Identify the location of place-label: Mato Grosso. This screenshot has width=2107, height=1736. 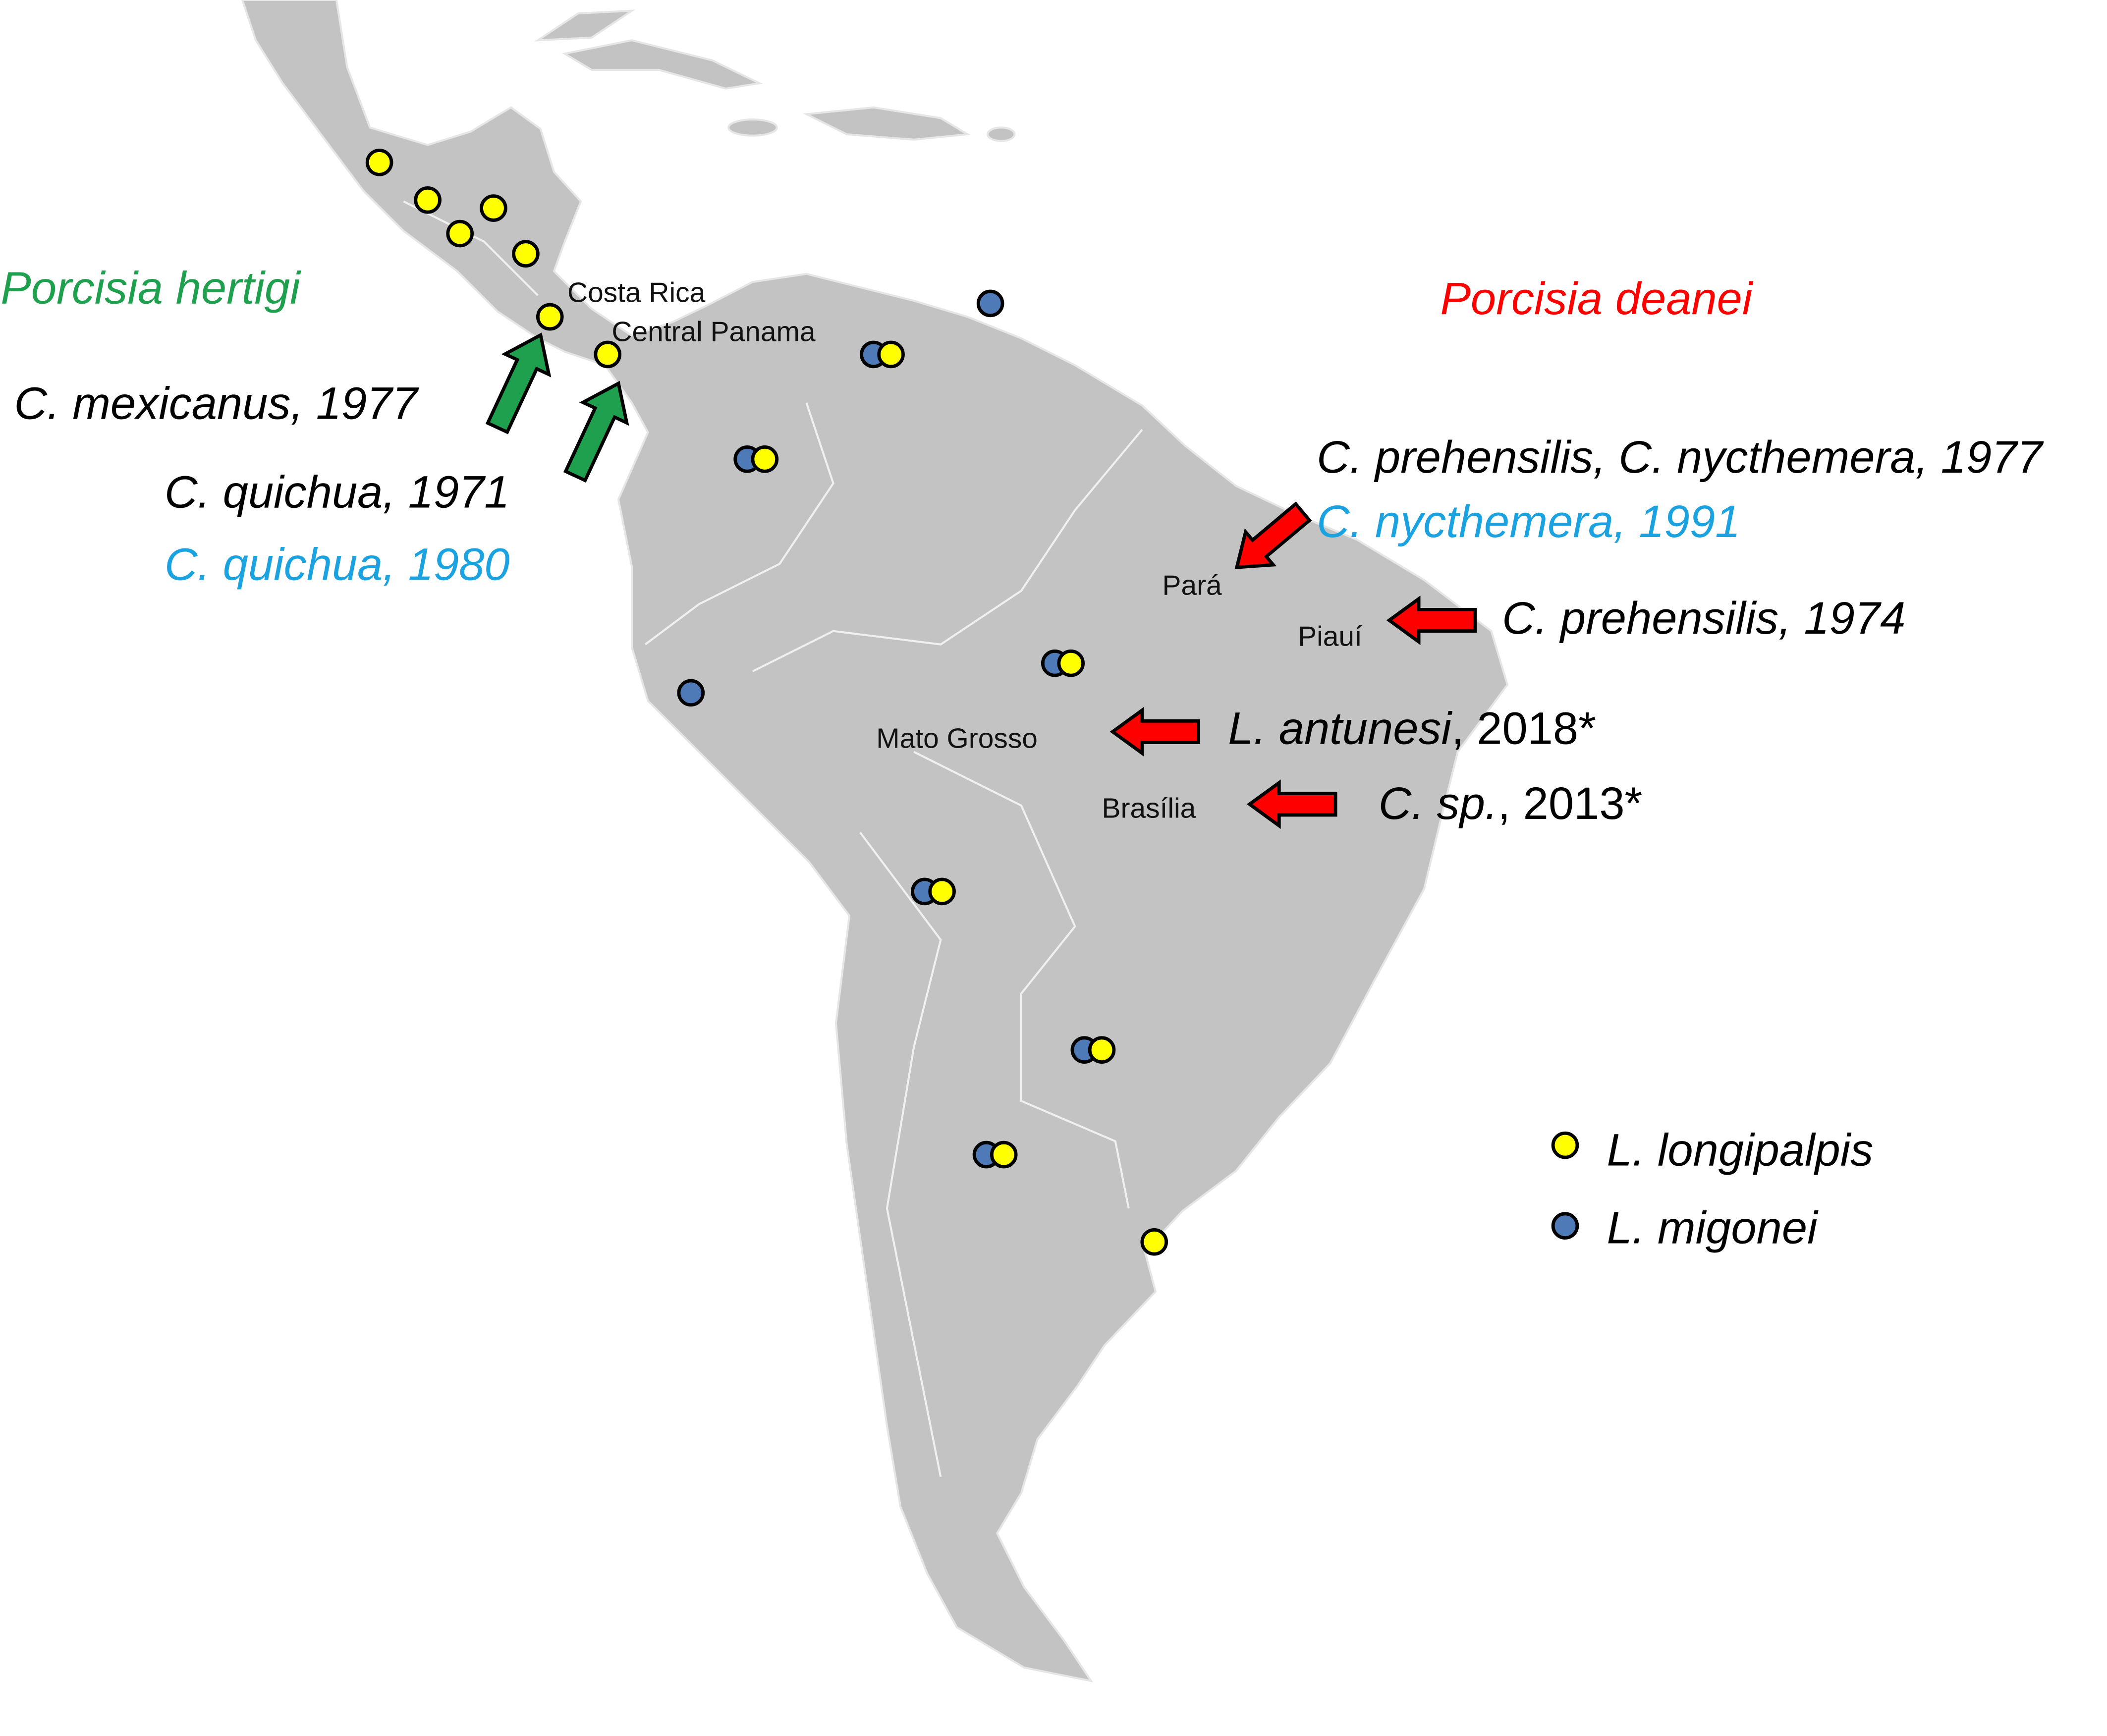
(957, 738).